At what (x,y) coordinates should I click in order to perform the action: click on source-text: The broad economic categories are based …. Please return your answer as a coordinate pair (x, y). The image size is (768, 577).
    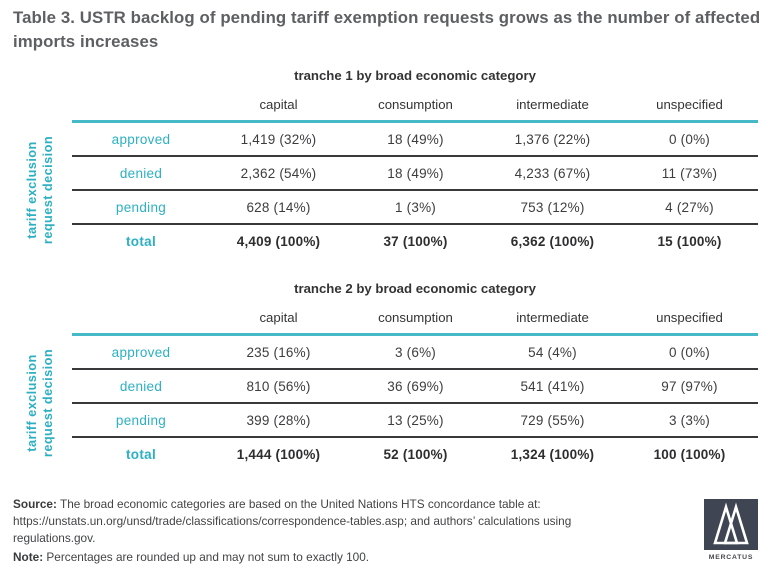
    Looking at the image, I should click on (292, 521).